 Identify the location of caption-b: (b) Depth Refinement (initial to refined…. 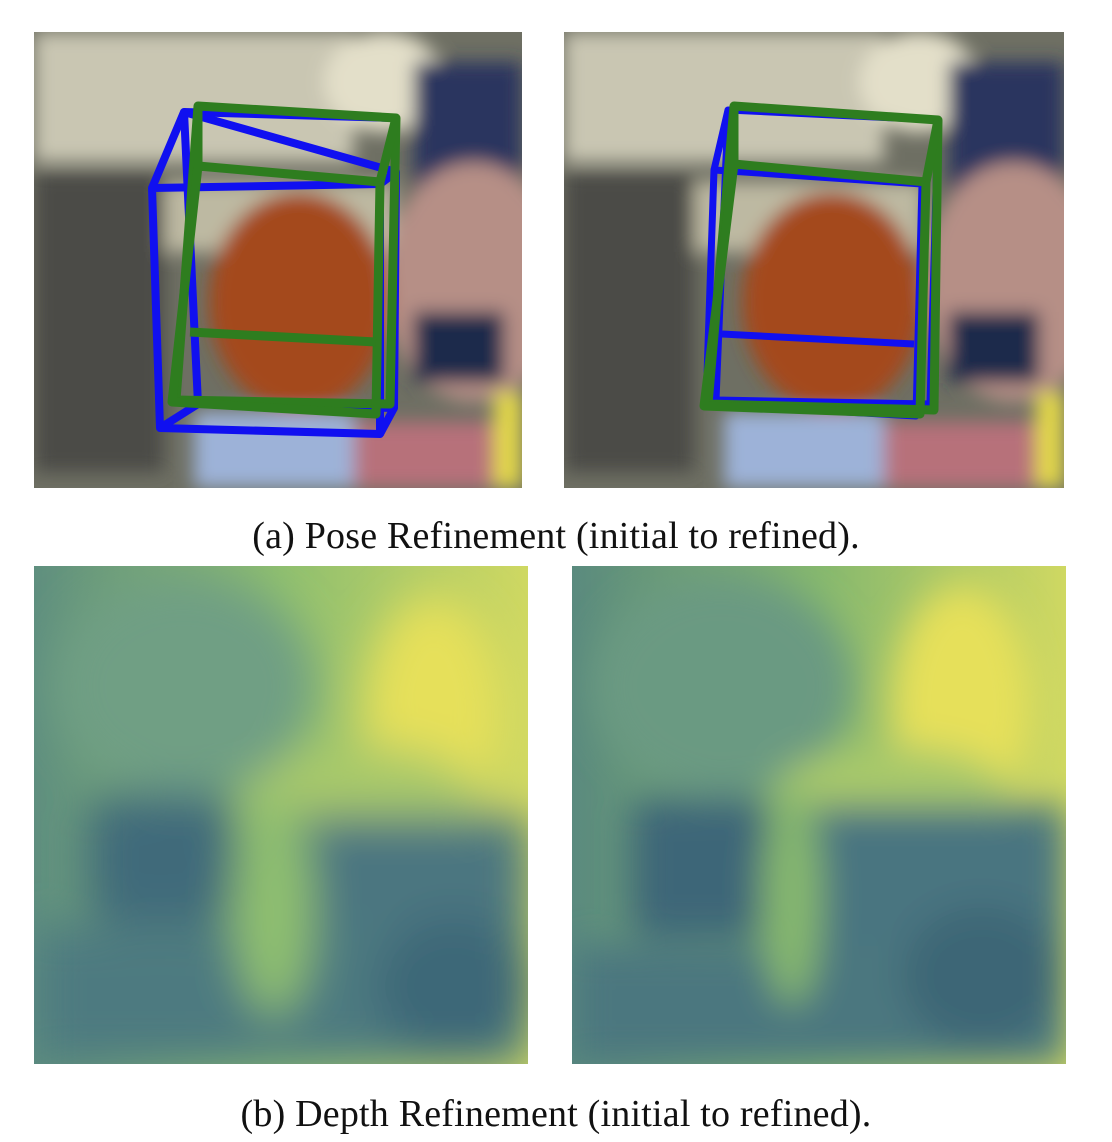
(556, 1114).